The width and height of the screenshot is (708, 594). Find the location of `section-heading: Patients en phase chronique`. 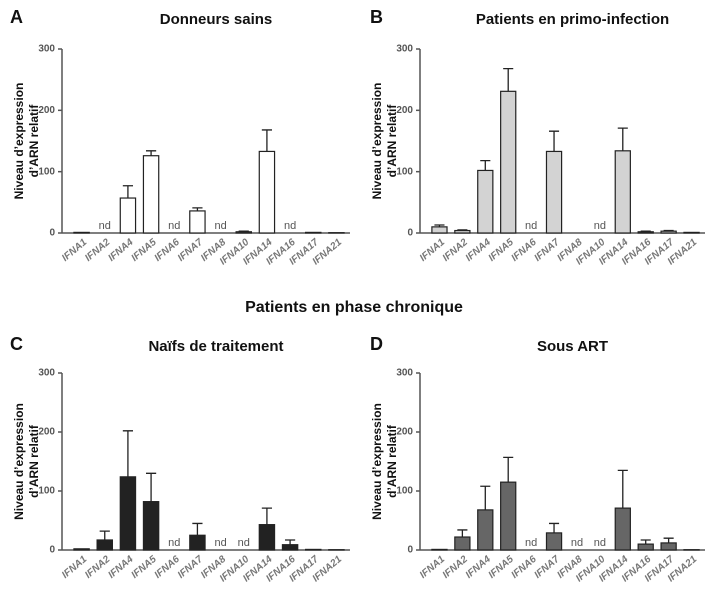

section-heading: Patients en phase chronique is located at coordinates (354, 307).